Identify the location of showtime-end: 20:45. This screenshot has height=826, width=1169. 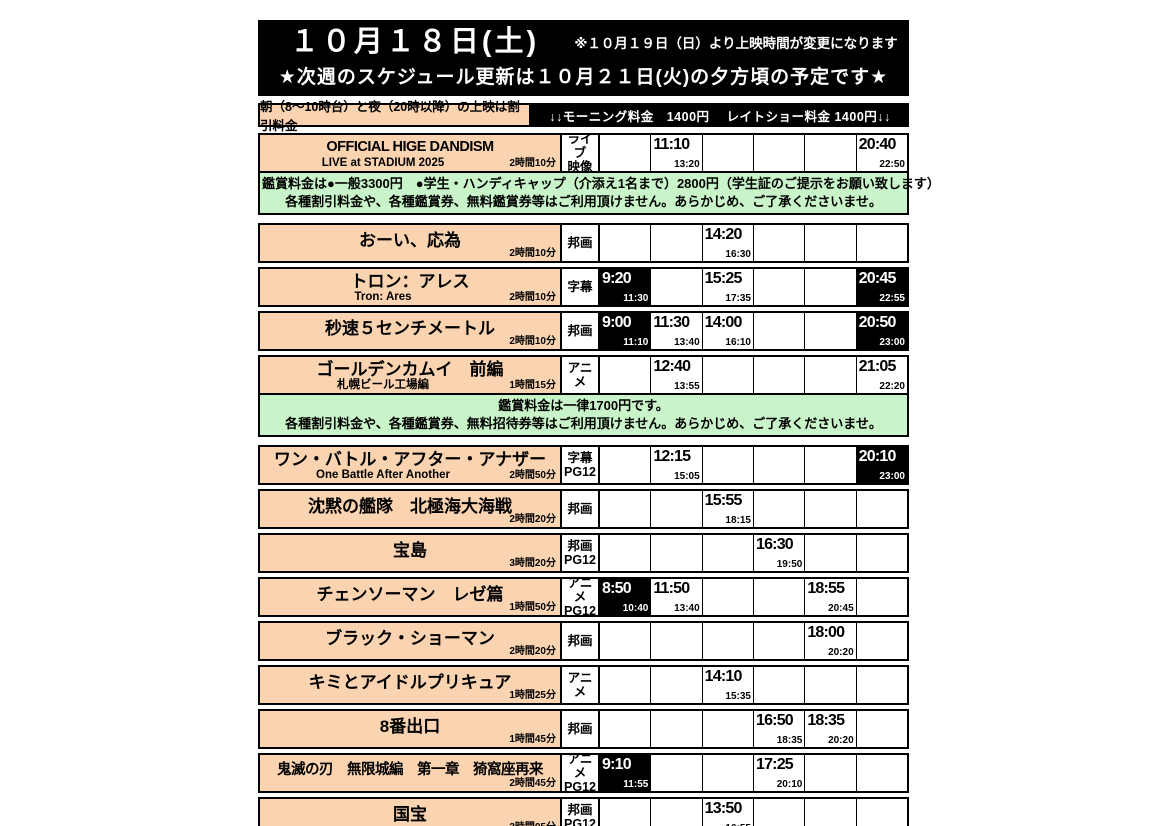
(841, 608).